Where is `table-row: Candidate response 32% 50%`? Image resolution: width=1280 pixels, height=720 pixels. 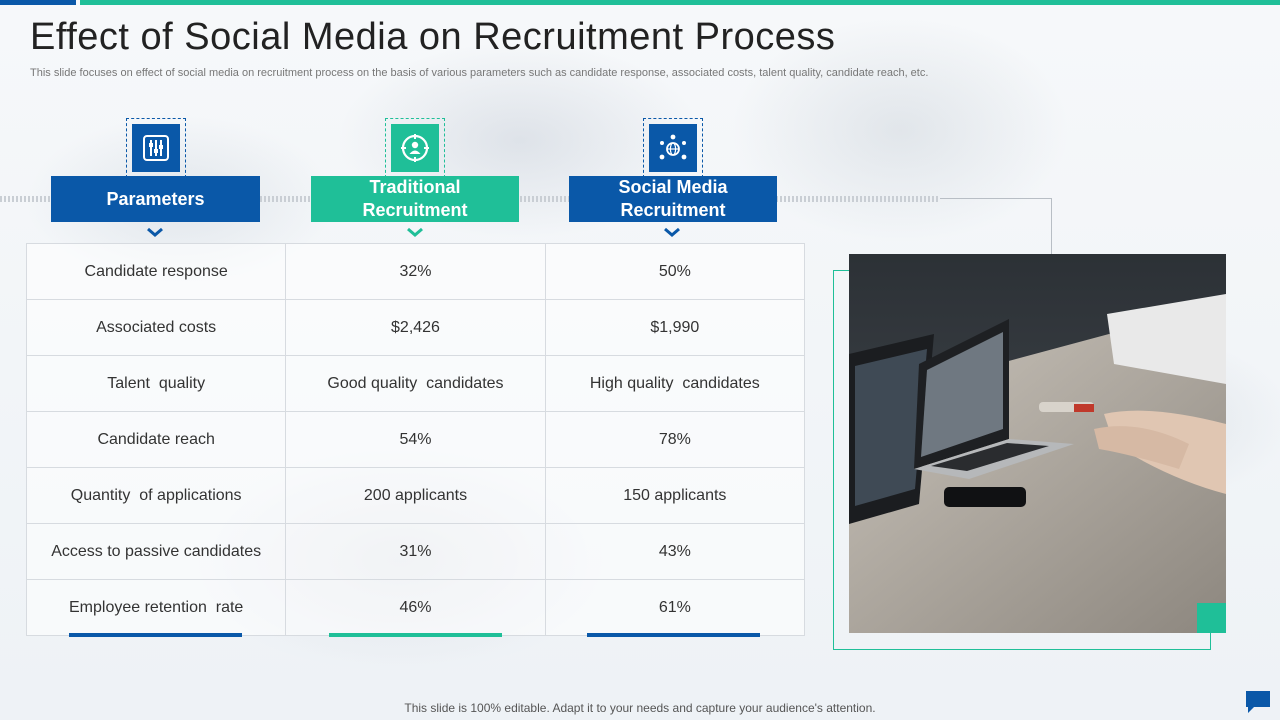
table-row: Candidate response 32% 50% is located at coordinates (415, 271).